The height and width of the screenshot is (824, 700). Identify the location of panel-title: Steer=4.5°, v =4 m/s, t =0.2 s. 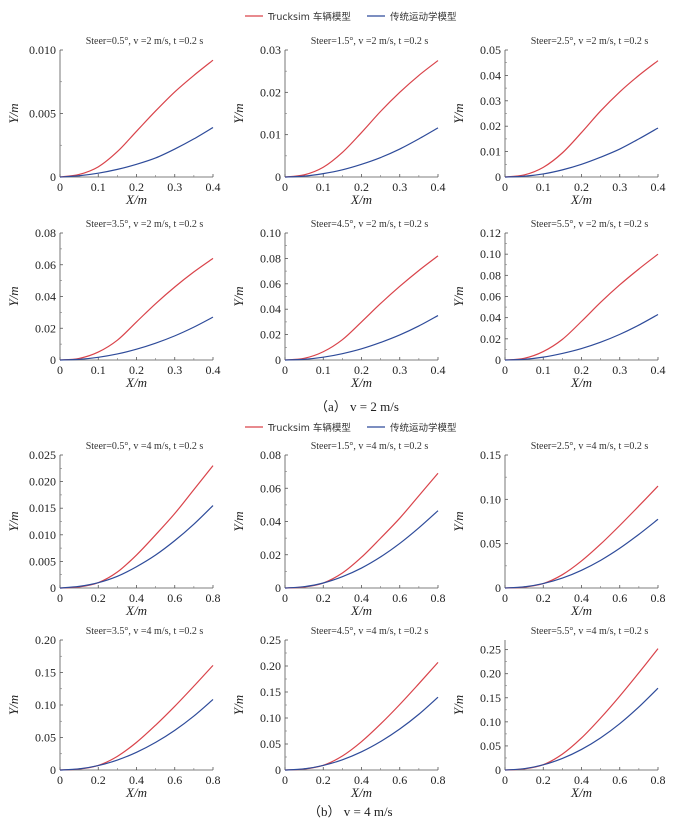
(370, 631).